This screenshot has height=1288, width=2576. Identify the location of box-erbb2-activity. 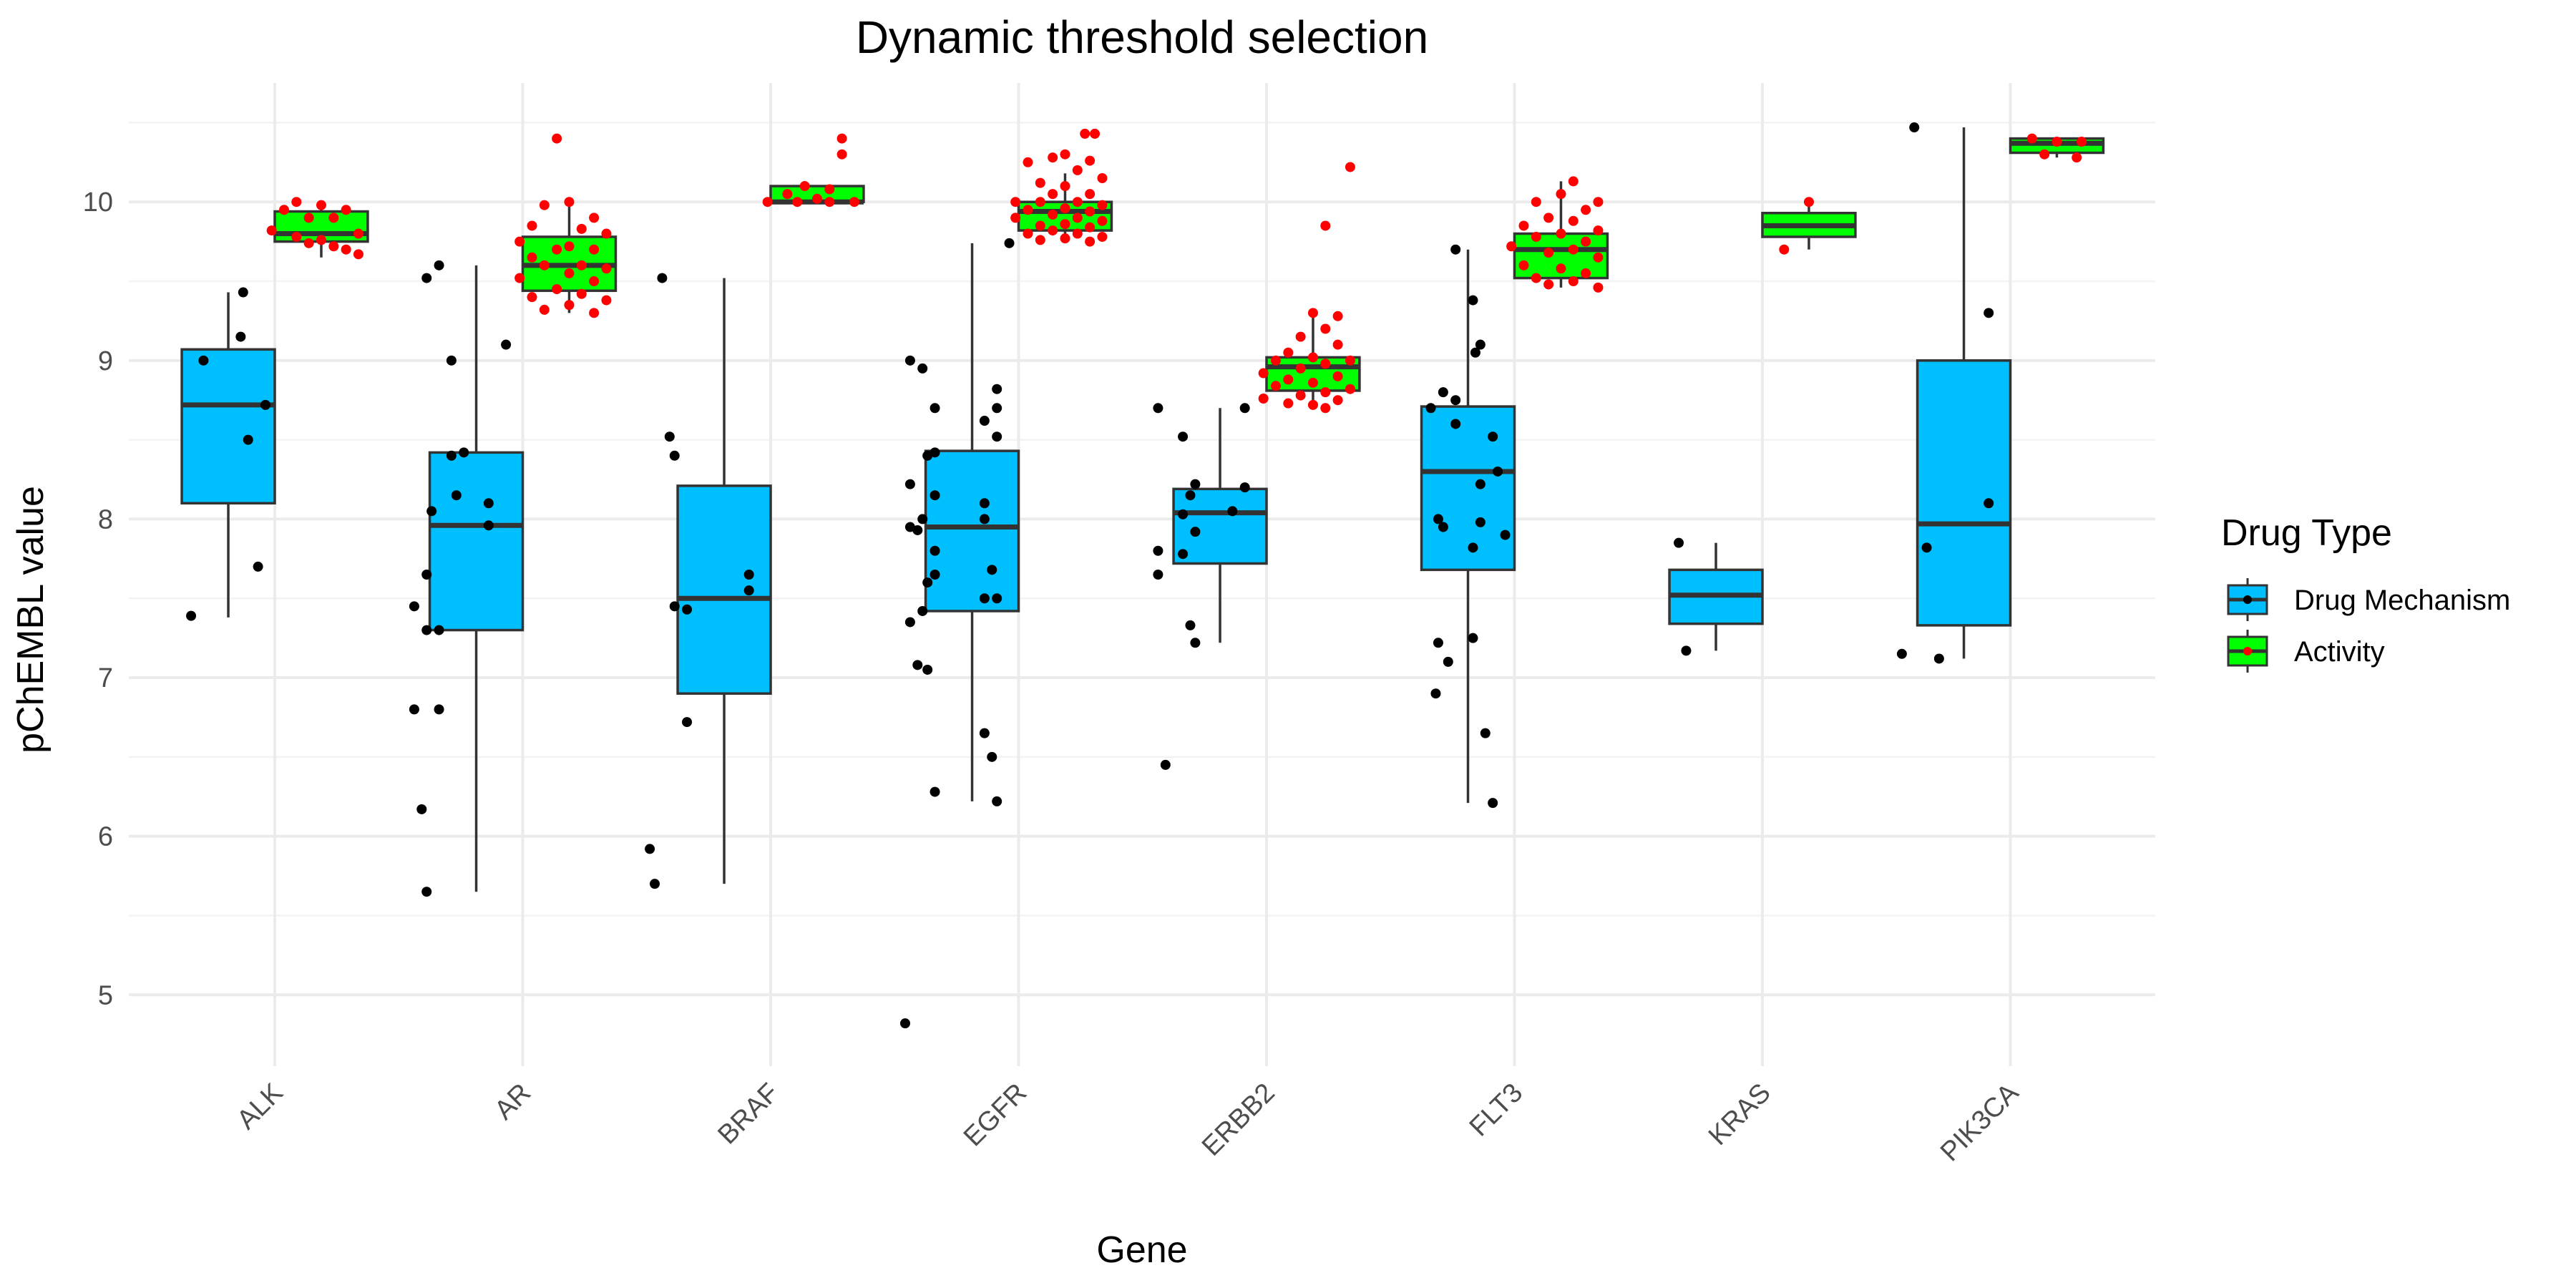
(1313, 363).